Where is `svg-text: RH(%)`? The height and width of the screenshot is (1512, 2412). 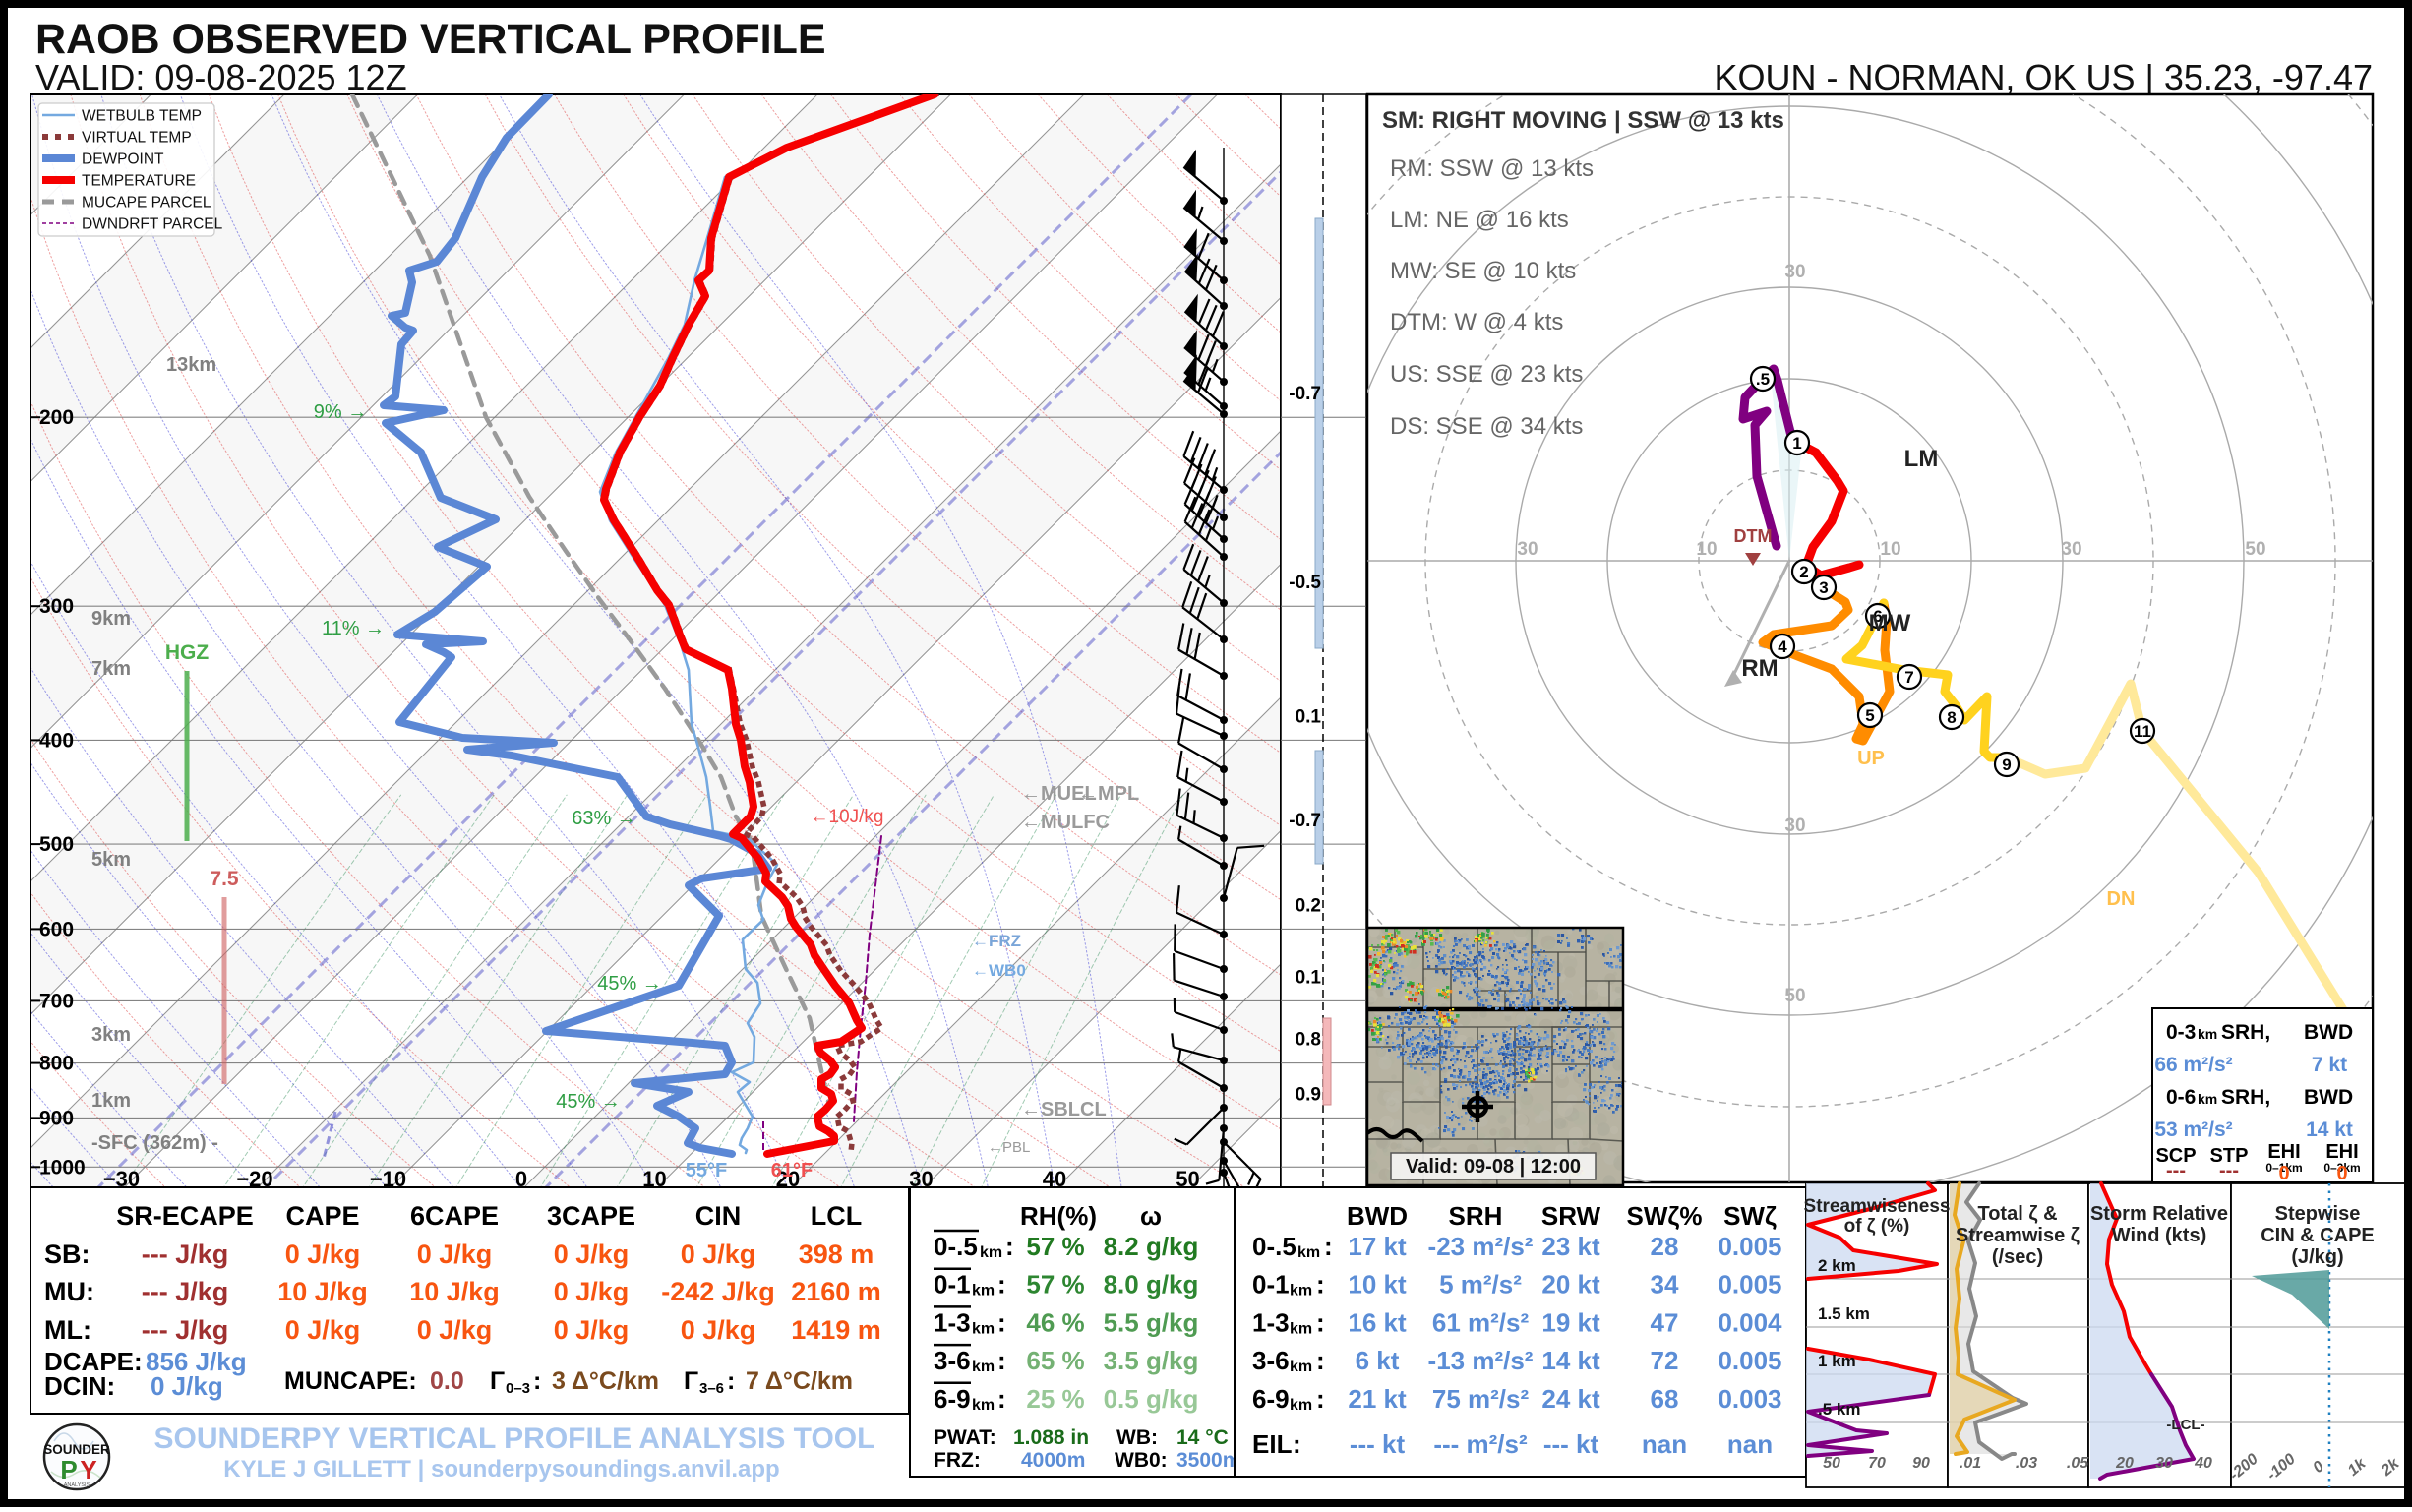
svg-text: RH(%) is located at coordinates (1058, 1216).